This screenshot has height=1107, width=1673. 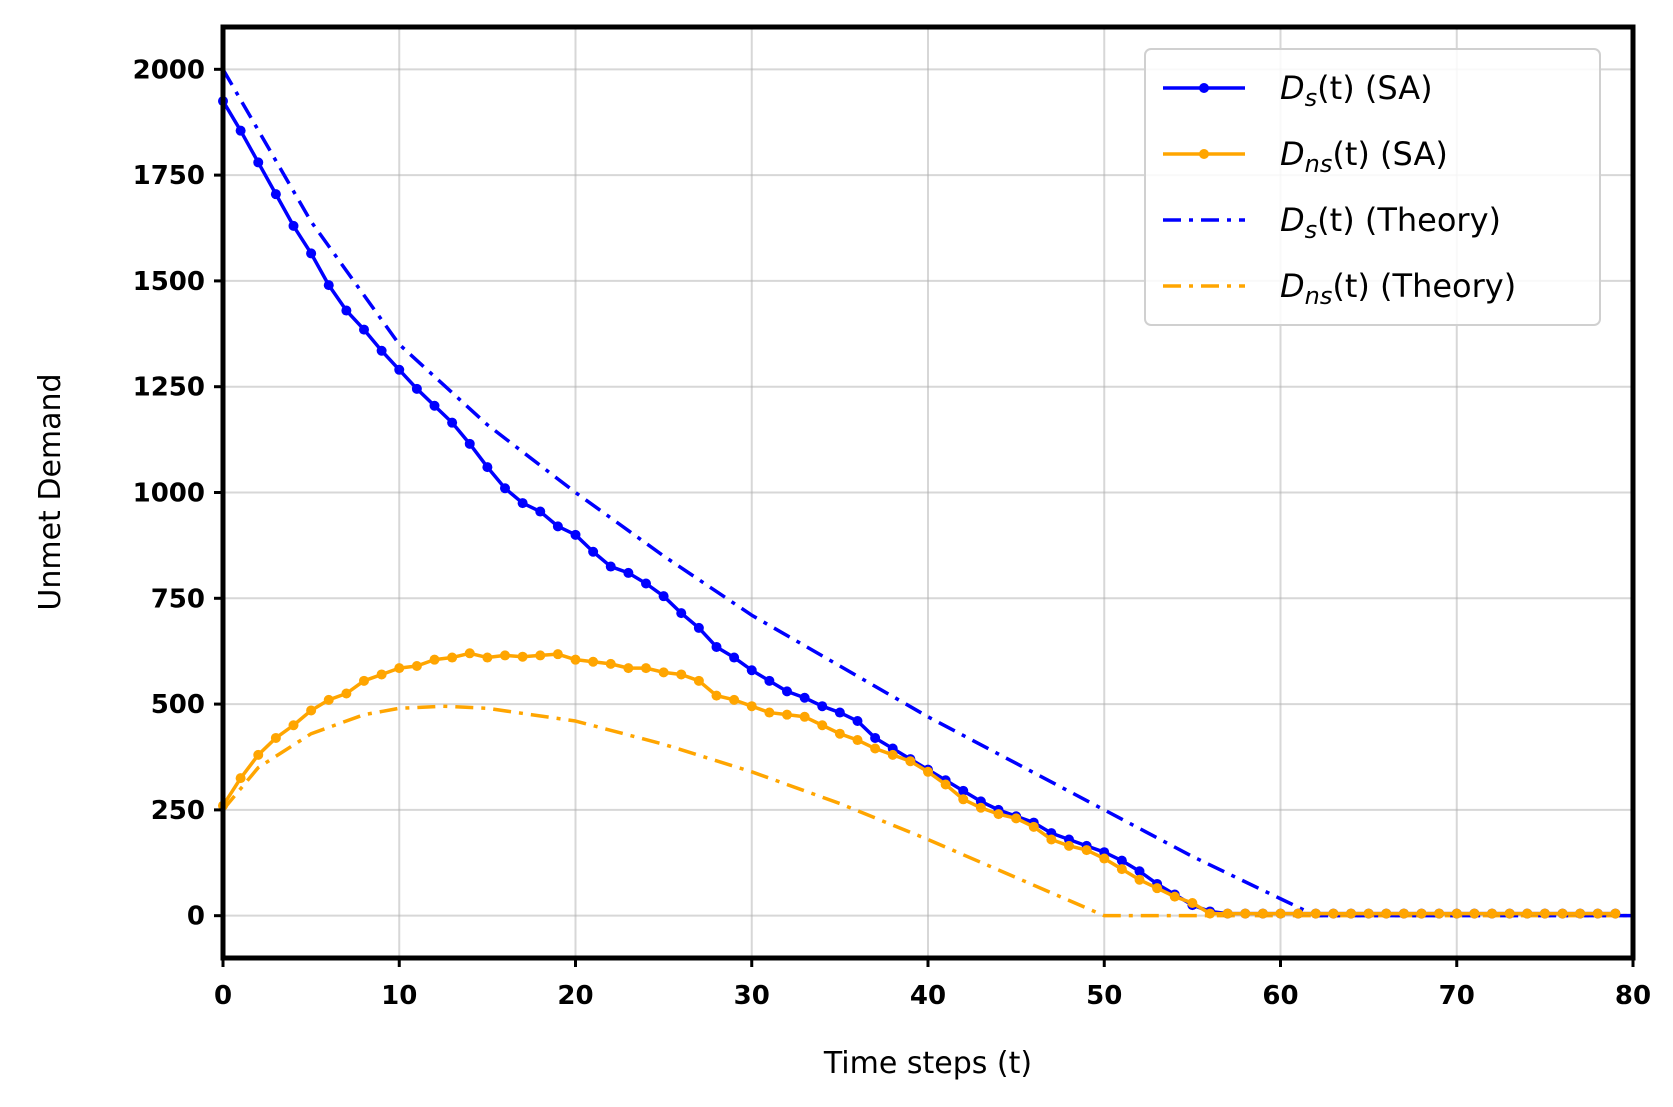 What do you see at coordinates (178, 705) in the screenshot?
I see `y-tick-label: 500` at bounding box center [178, 705].